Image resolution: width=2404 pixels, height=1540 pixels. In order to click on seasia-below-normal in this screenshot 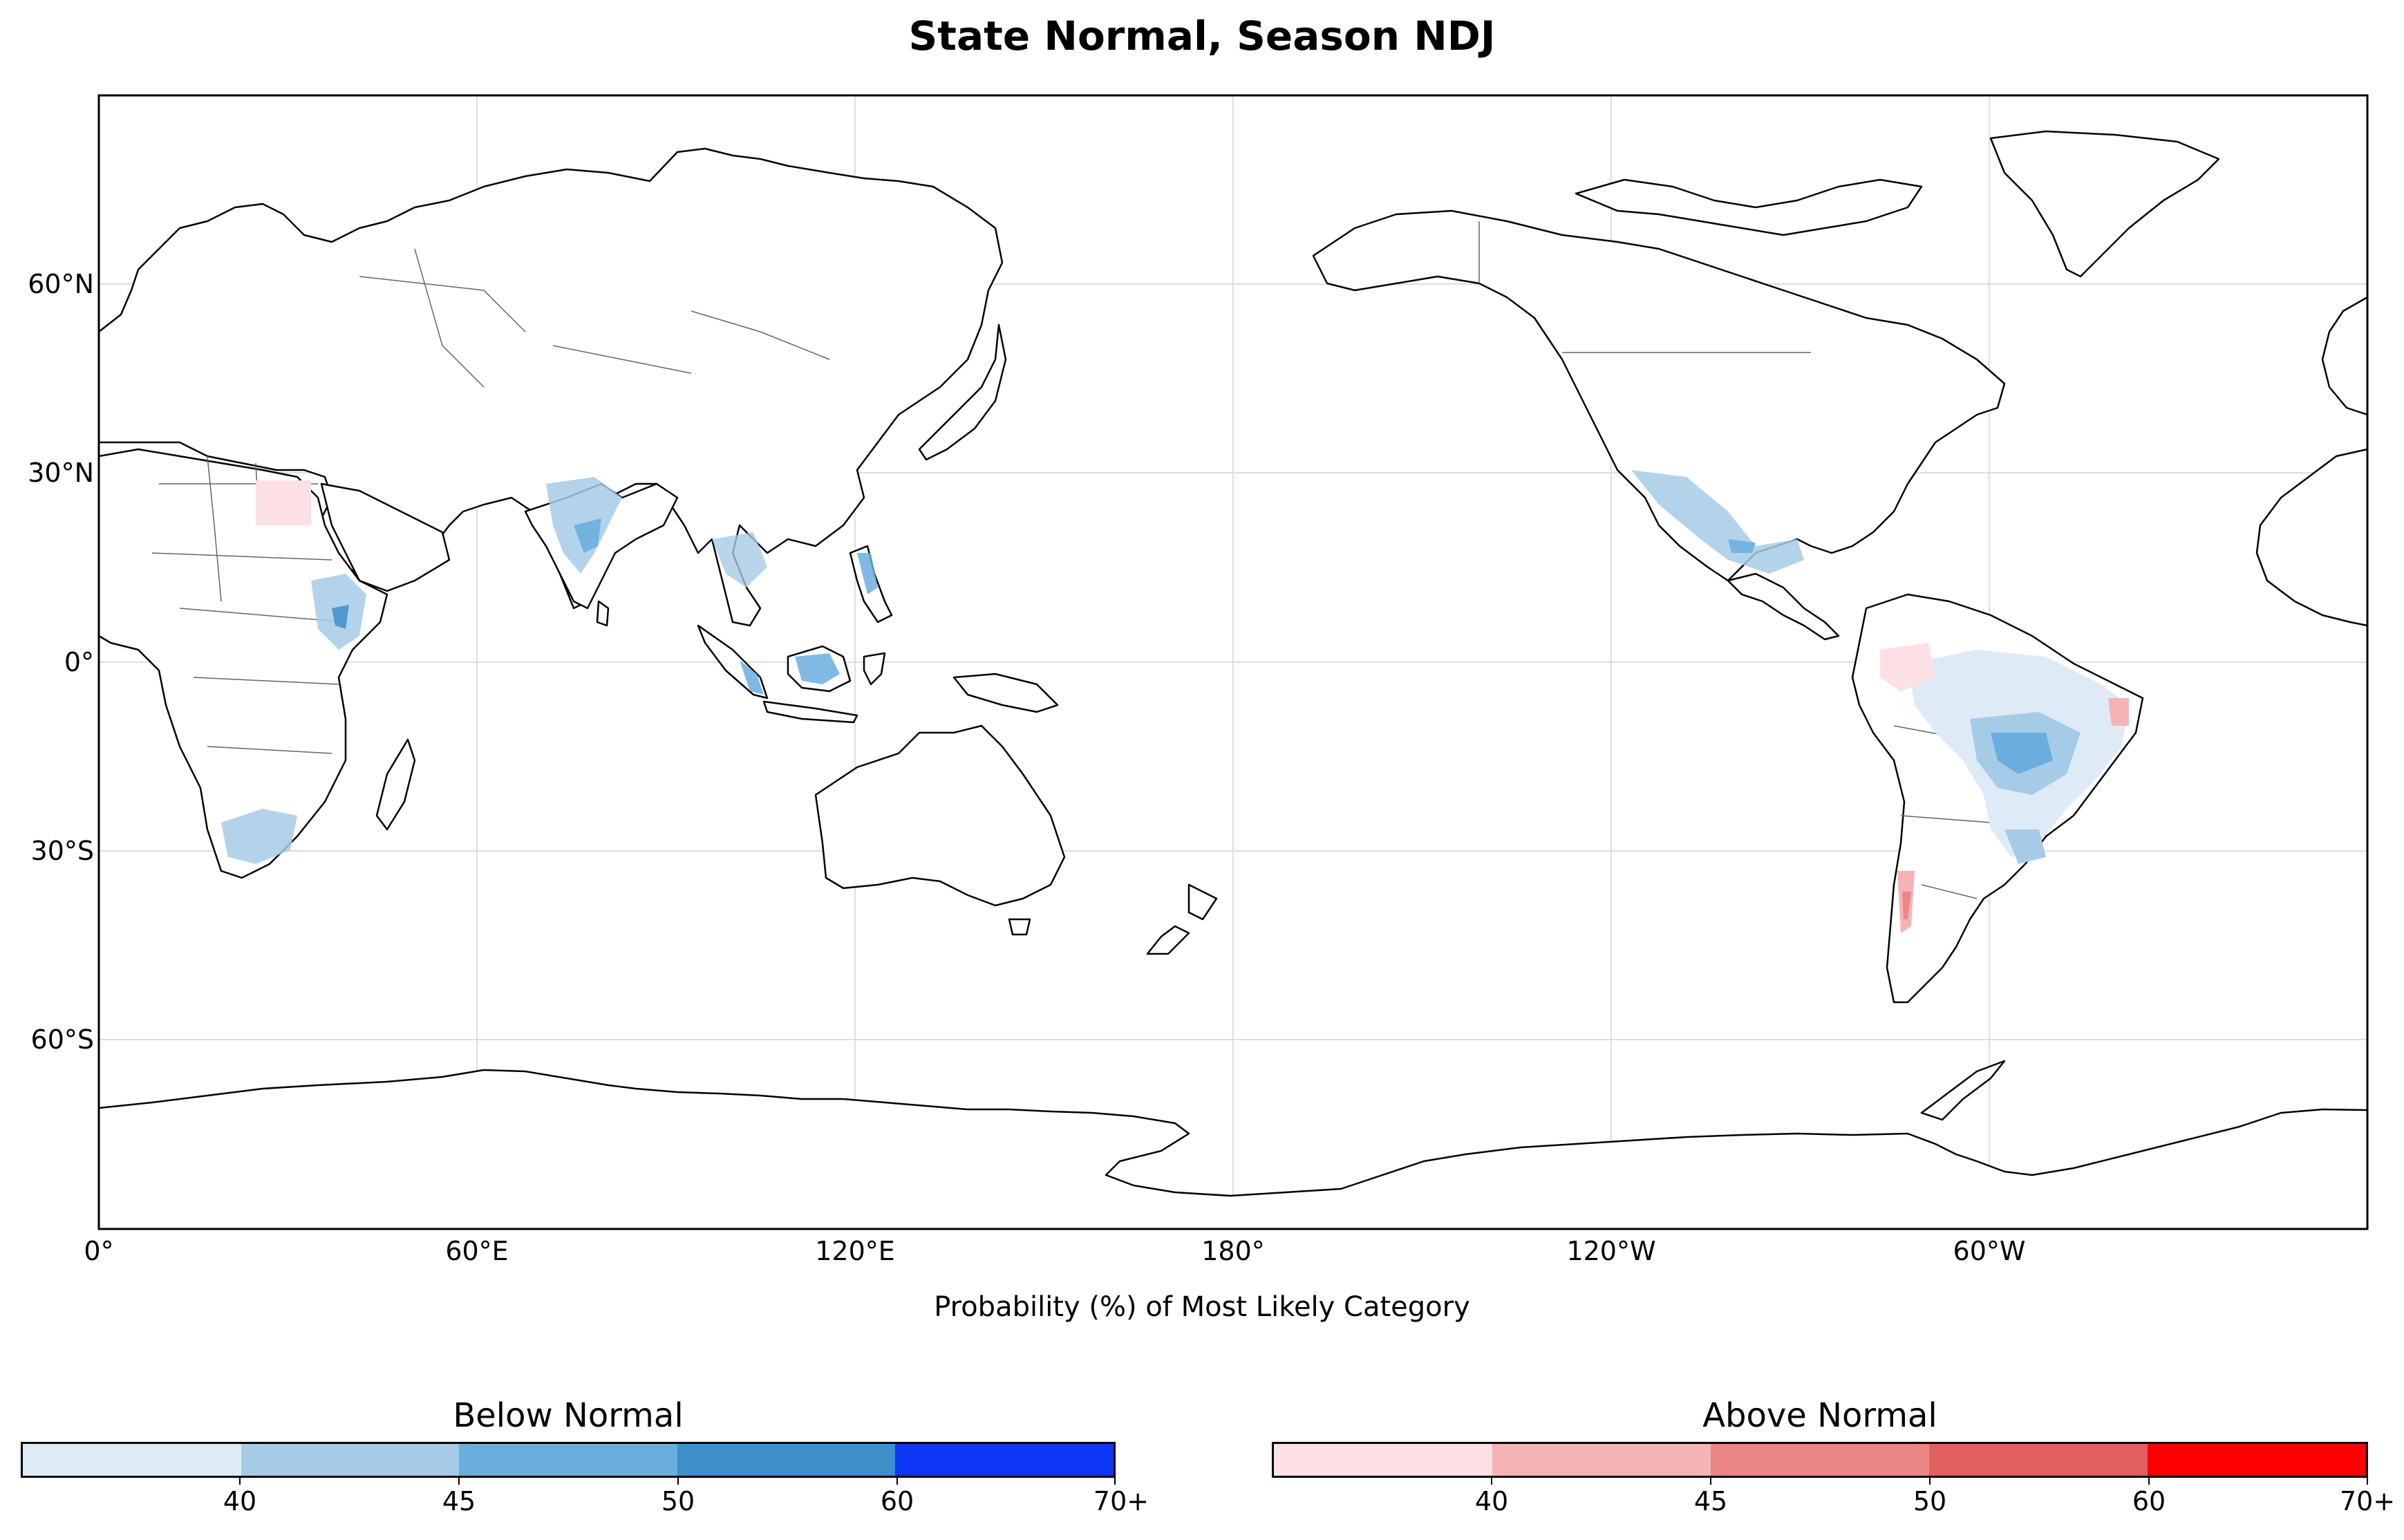, I will do `click(739, 560)`.